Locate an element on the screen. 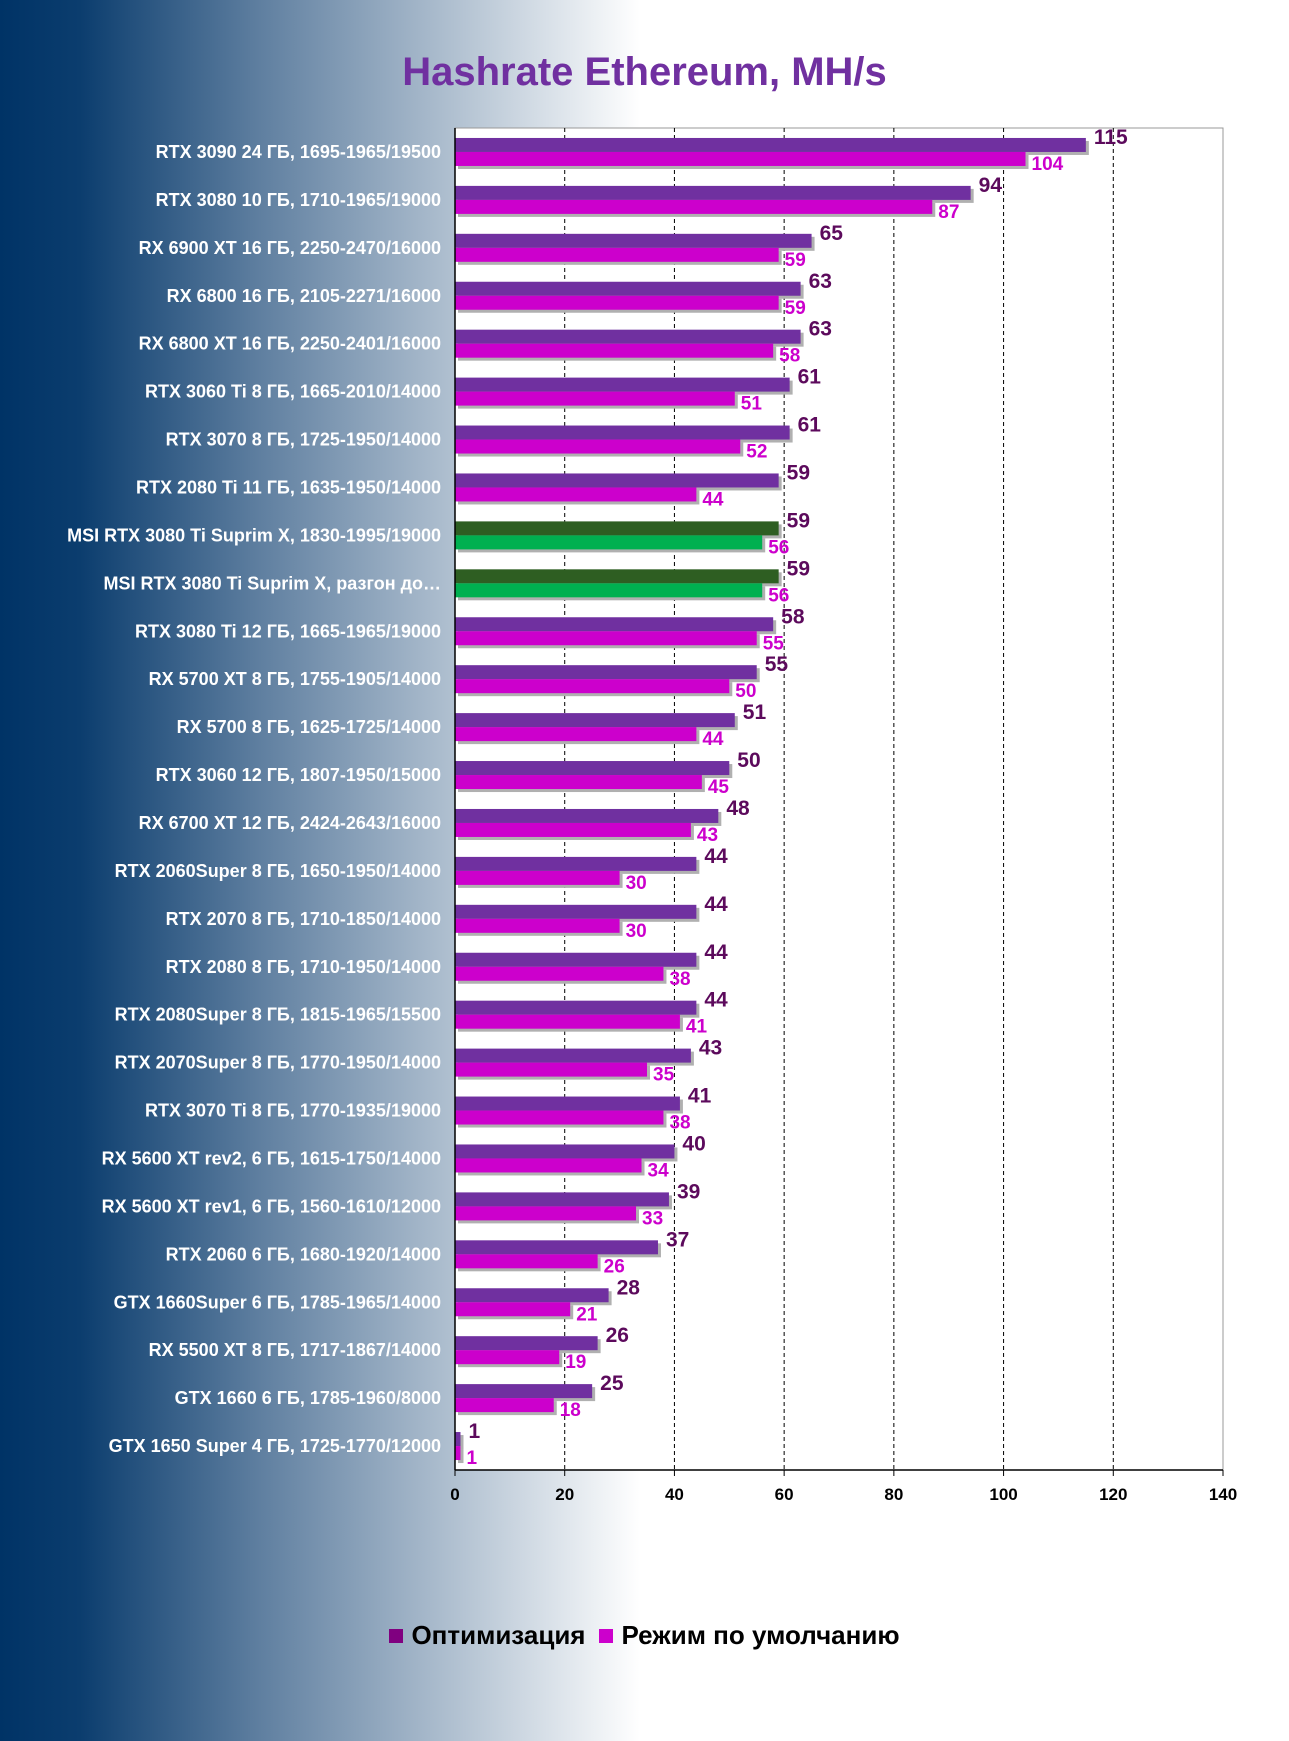 Image resolution: width=1289 pixels, height=1741 pixels. data-label-default: 87 is located at coordinates (948, 212).